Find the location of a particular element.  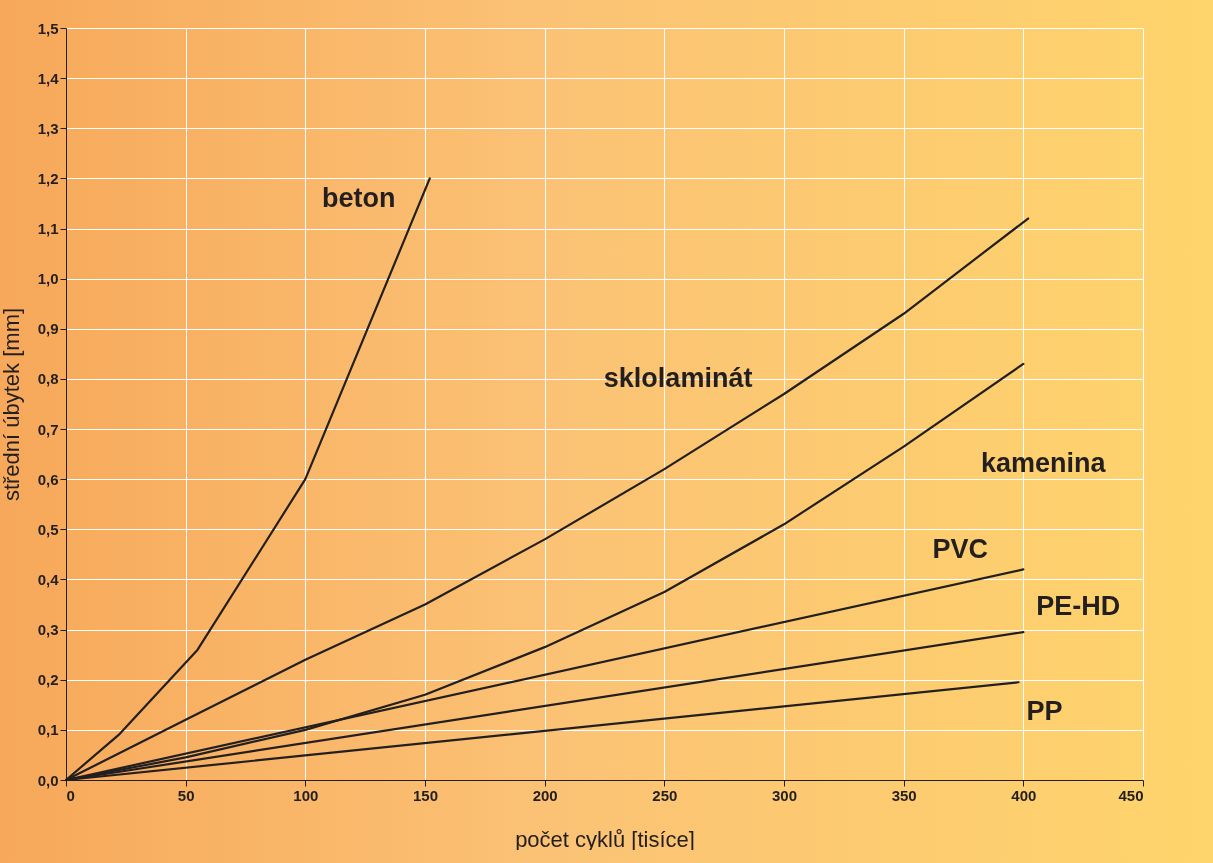

x-tick-label: 450 is located at coordinates (1131, 795).